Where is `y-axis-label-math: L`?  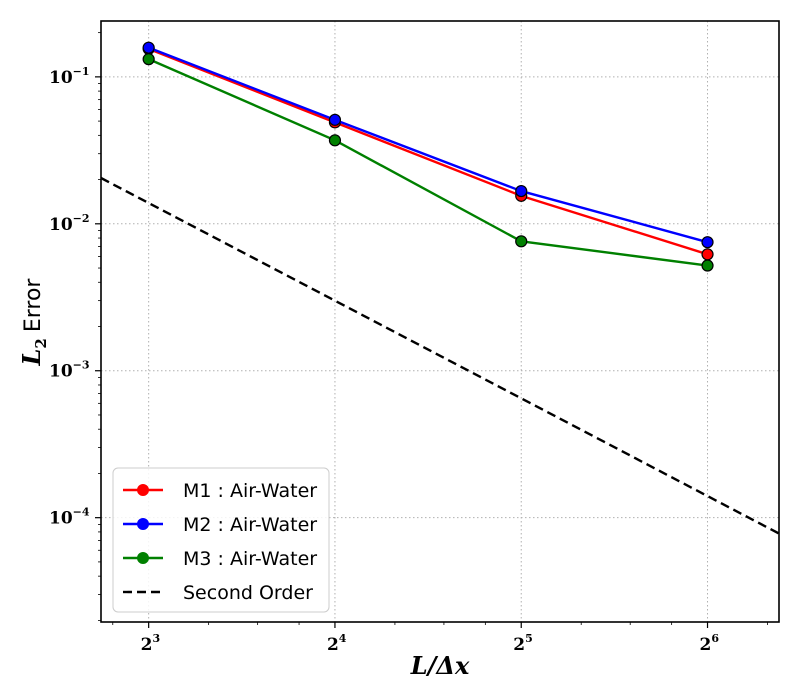 y-axis-label-math: L is located at coordinates (31, 358).